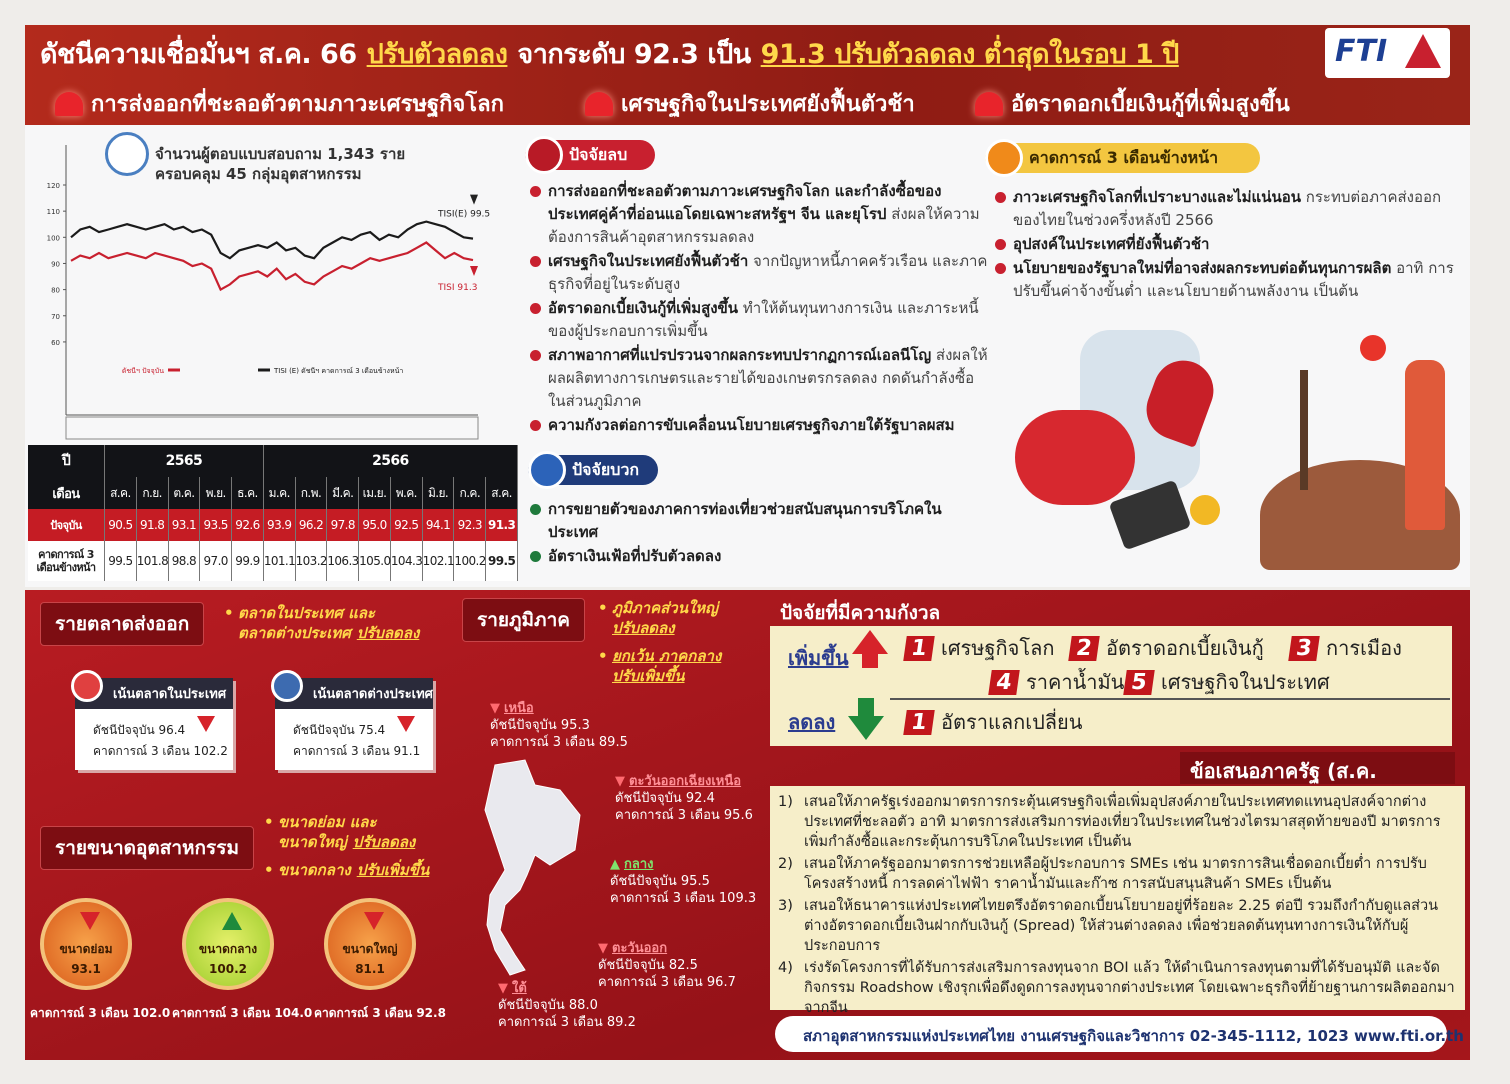  I want to click on card-current: ดัชนีปัจจุบัน 96.4, so click(139, 730).